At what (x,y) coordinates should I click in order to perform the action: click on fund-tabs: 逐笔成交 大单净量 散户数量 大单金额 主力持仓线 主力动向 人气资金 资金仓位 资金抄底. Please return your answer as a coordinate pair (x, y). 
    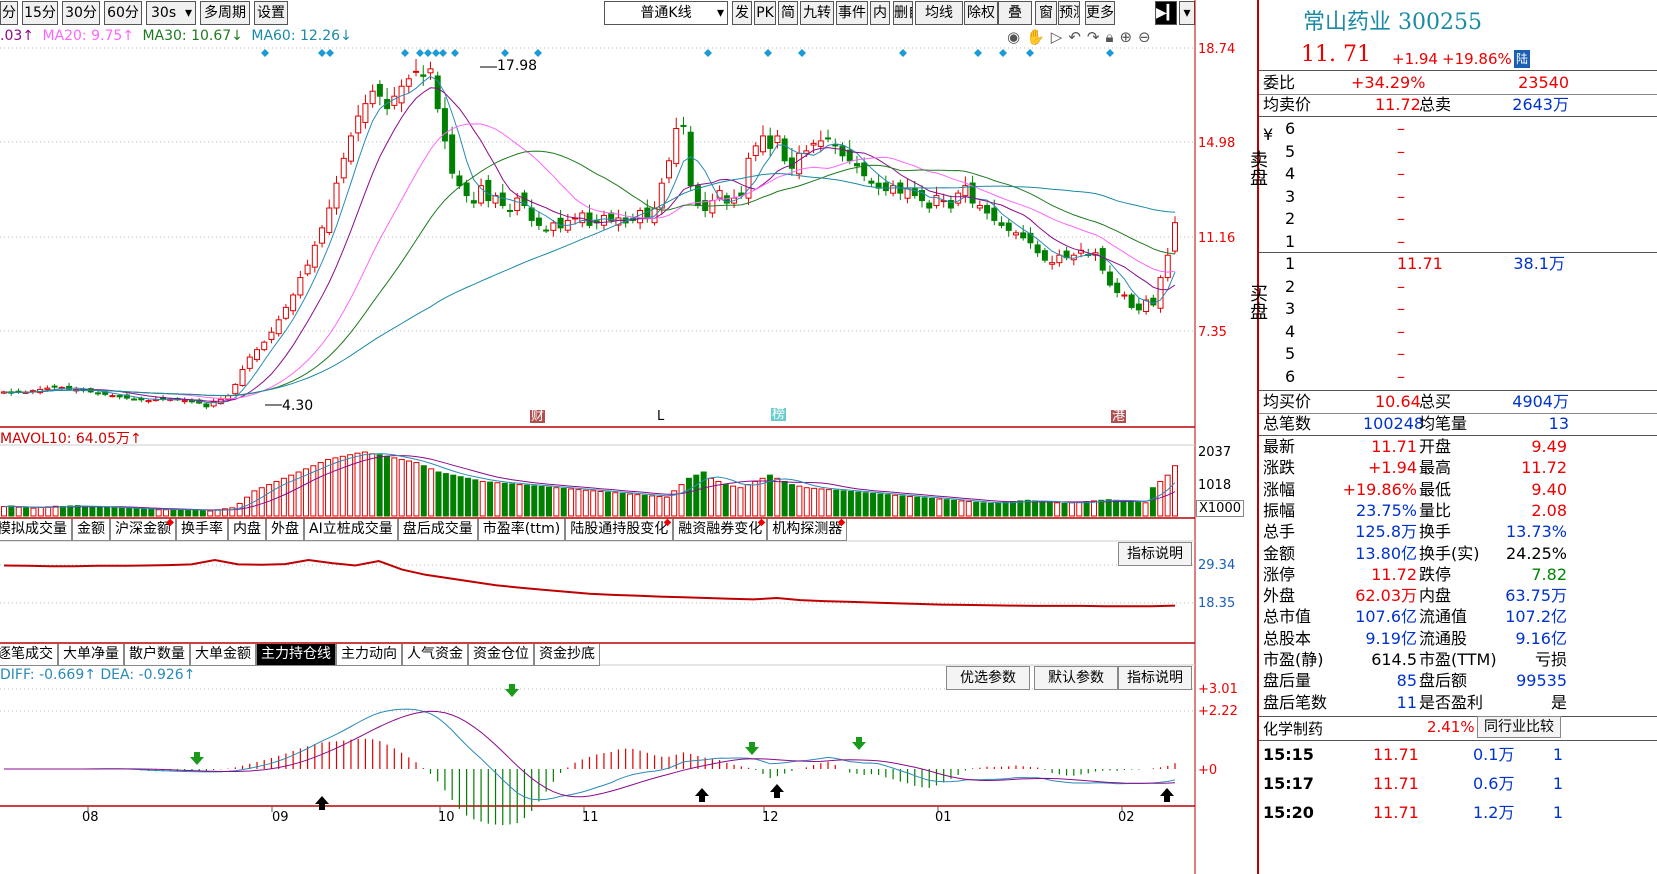
    Looking at the image, I should click on (300, 655).